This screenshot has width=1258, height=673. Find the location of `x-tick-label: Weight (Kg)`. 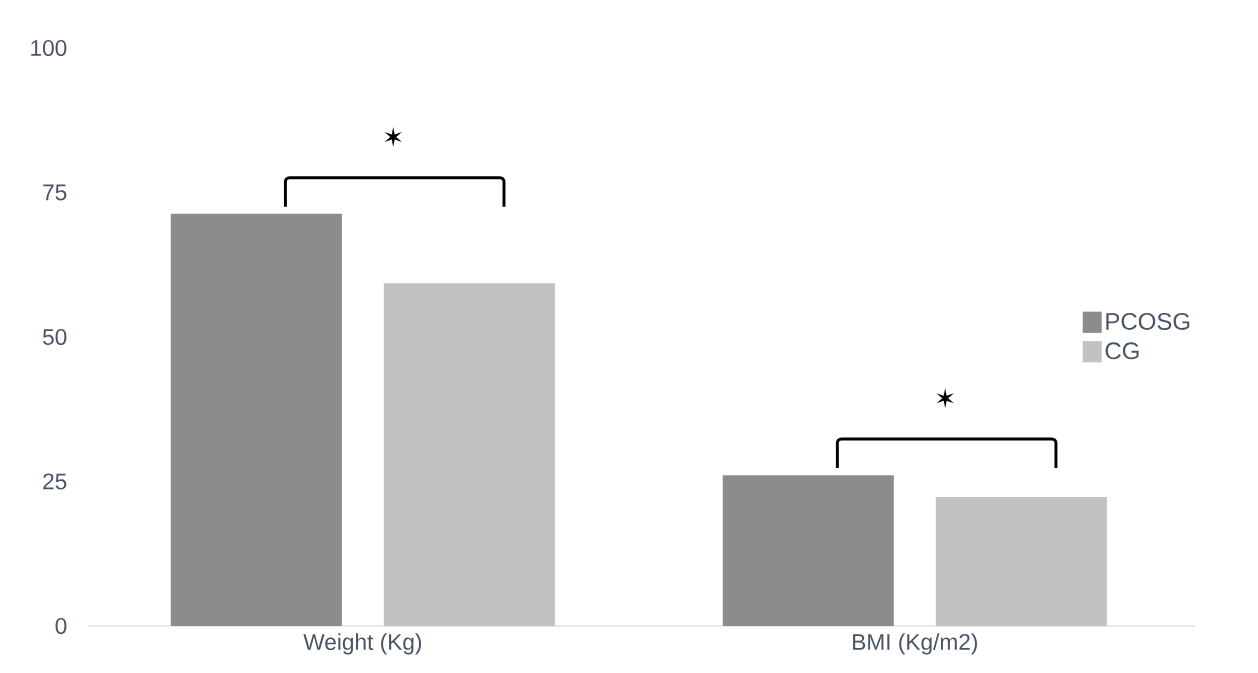

x-tick-label: Weight (Kg) is located at coordinates (362, 644).